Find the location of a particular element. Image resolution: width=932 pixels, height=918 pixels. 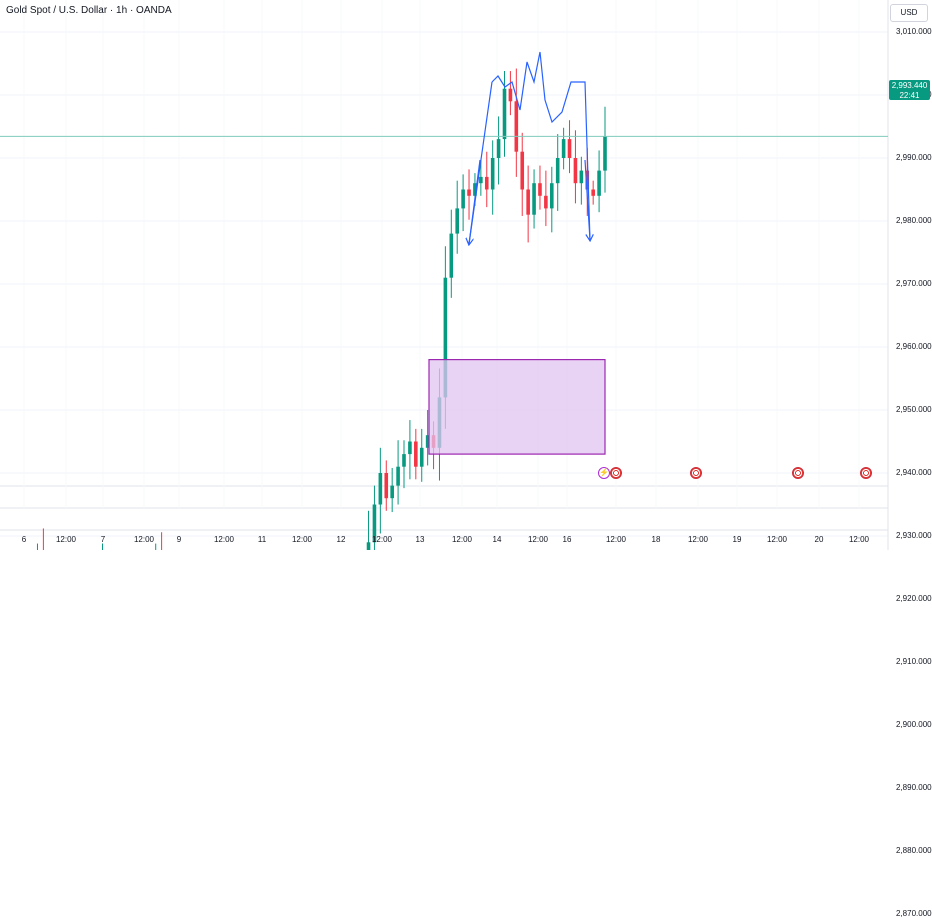

time-tick-label: 19 is located at coordinates (737, 539).